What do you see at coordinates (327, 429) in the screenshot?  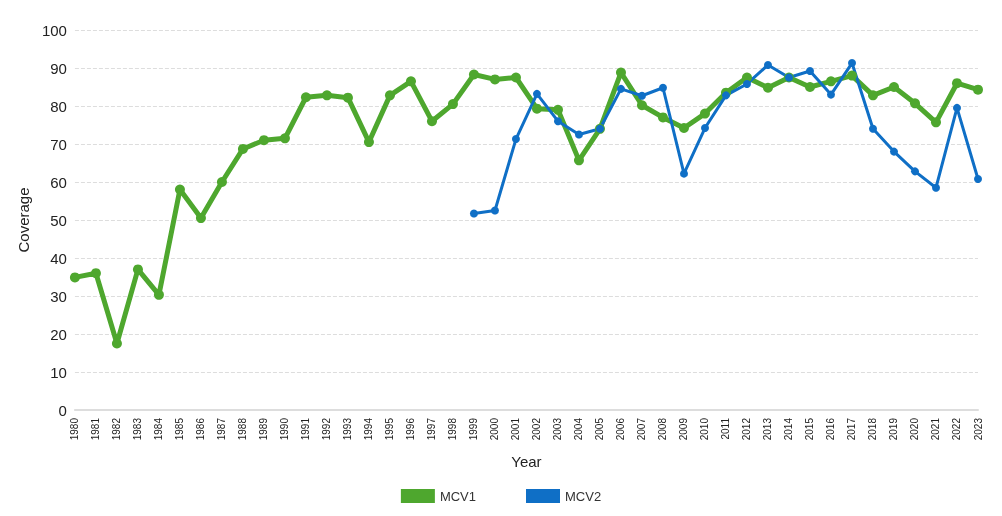 I see `x-tick-label: 1992` at bounding box center [327, 429].